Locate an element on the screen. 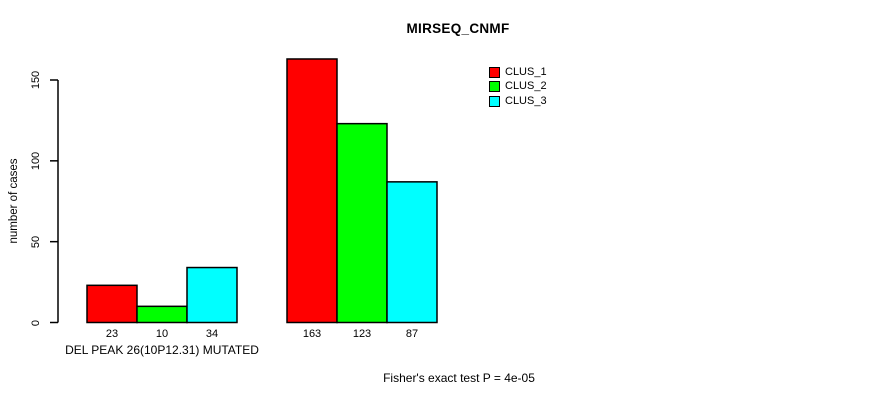 This screenshot has height=400, width=890. legend-label: CLUS_2 is located at coordinates (526, 86).